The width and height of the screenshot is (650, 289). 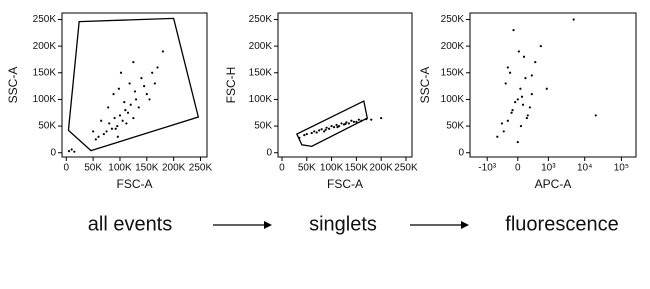 What do you see at coordinates (268, 225) in the screenshot?
I see `arrow-head` at bounding box center [268, 225].